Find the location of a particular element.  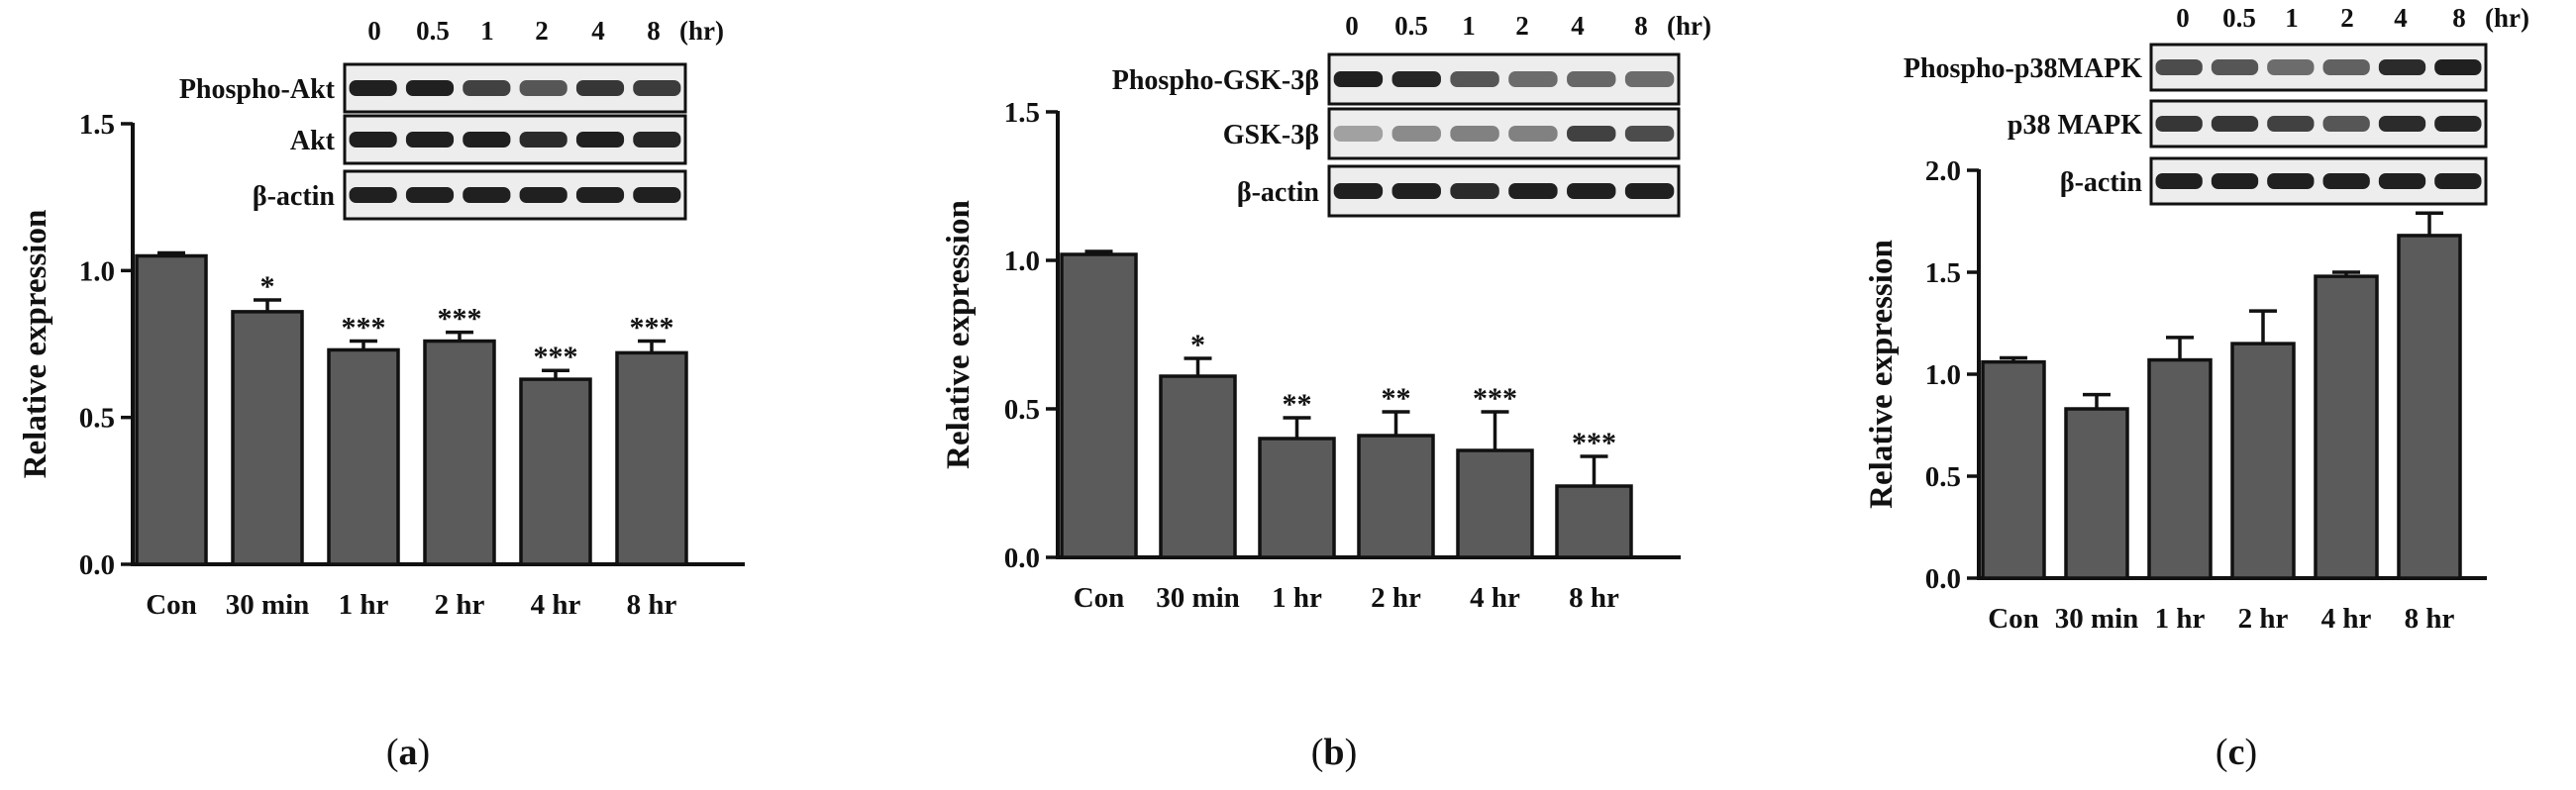

panel-caption: (b) is located at coordinates (1334, 752).